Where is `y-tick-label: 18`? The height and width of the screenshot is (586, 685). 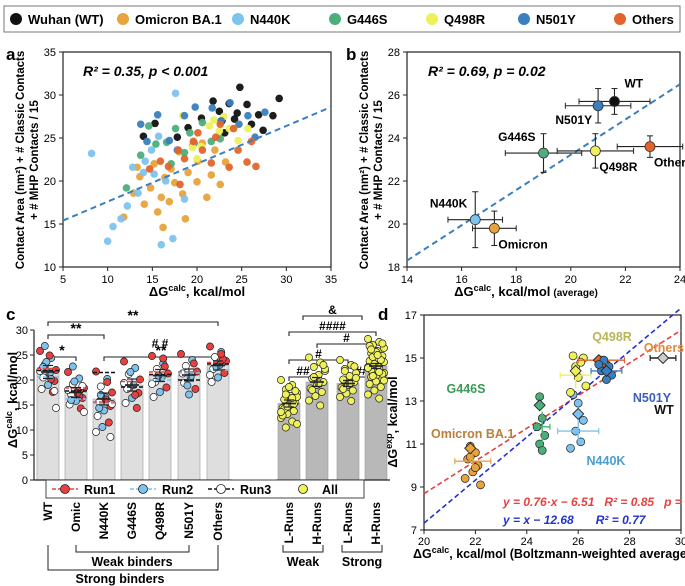 y-tick-label: 18 is located at coordinates (394, 268).